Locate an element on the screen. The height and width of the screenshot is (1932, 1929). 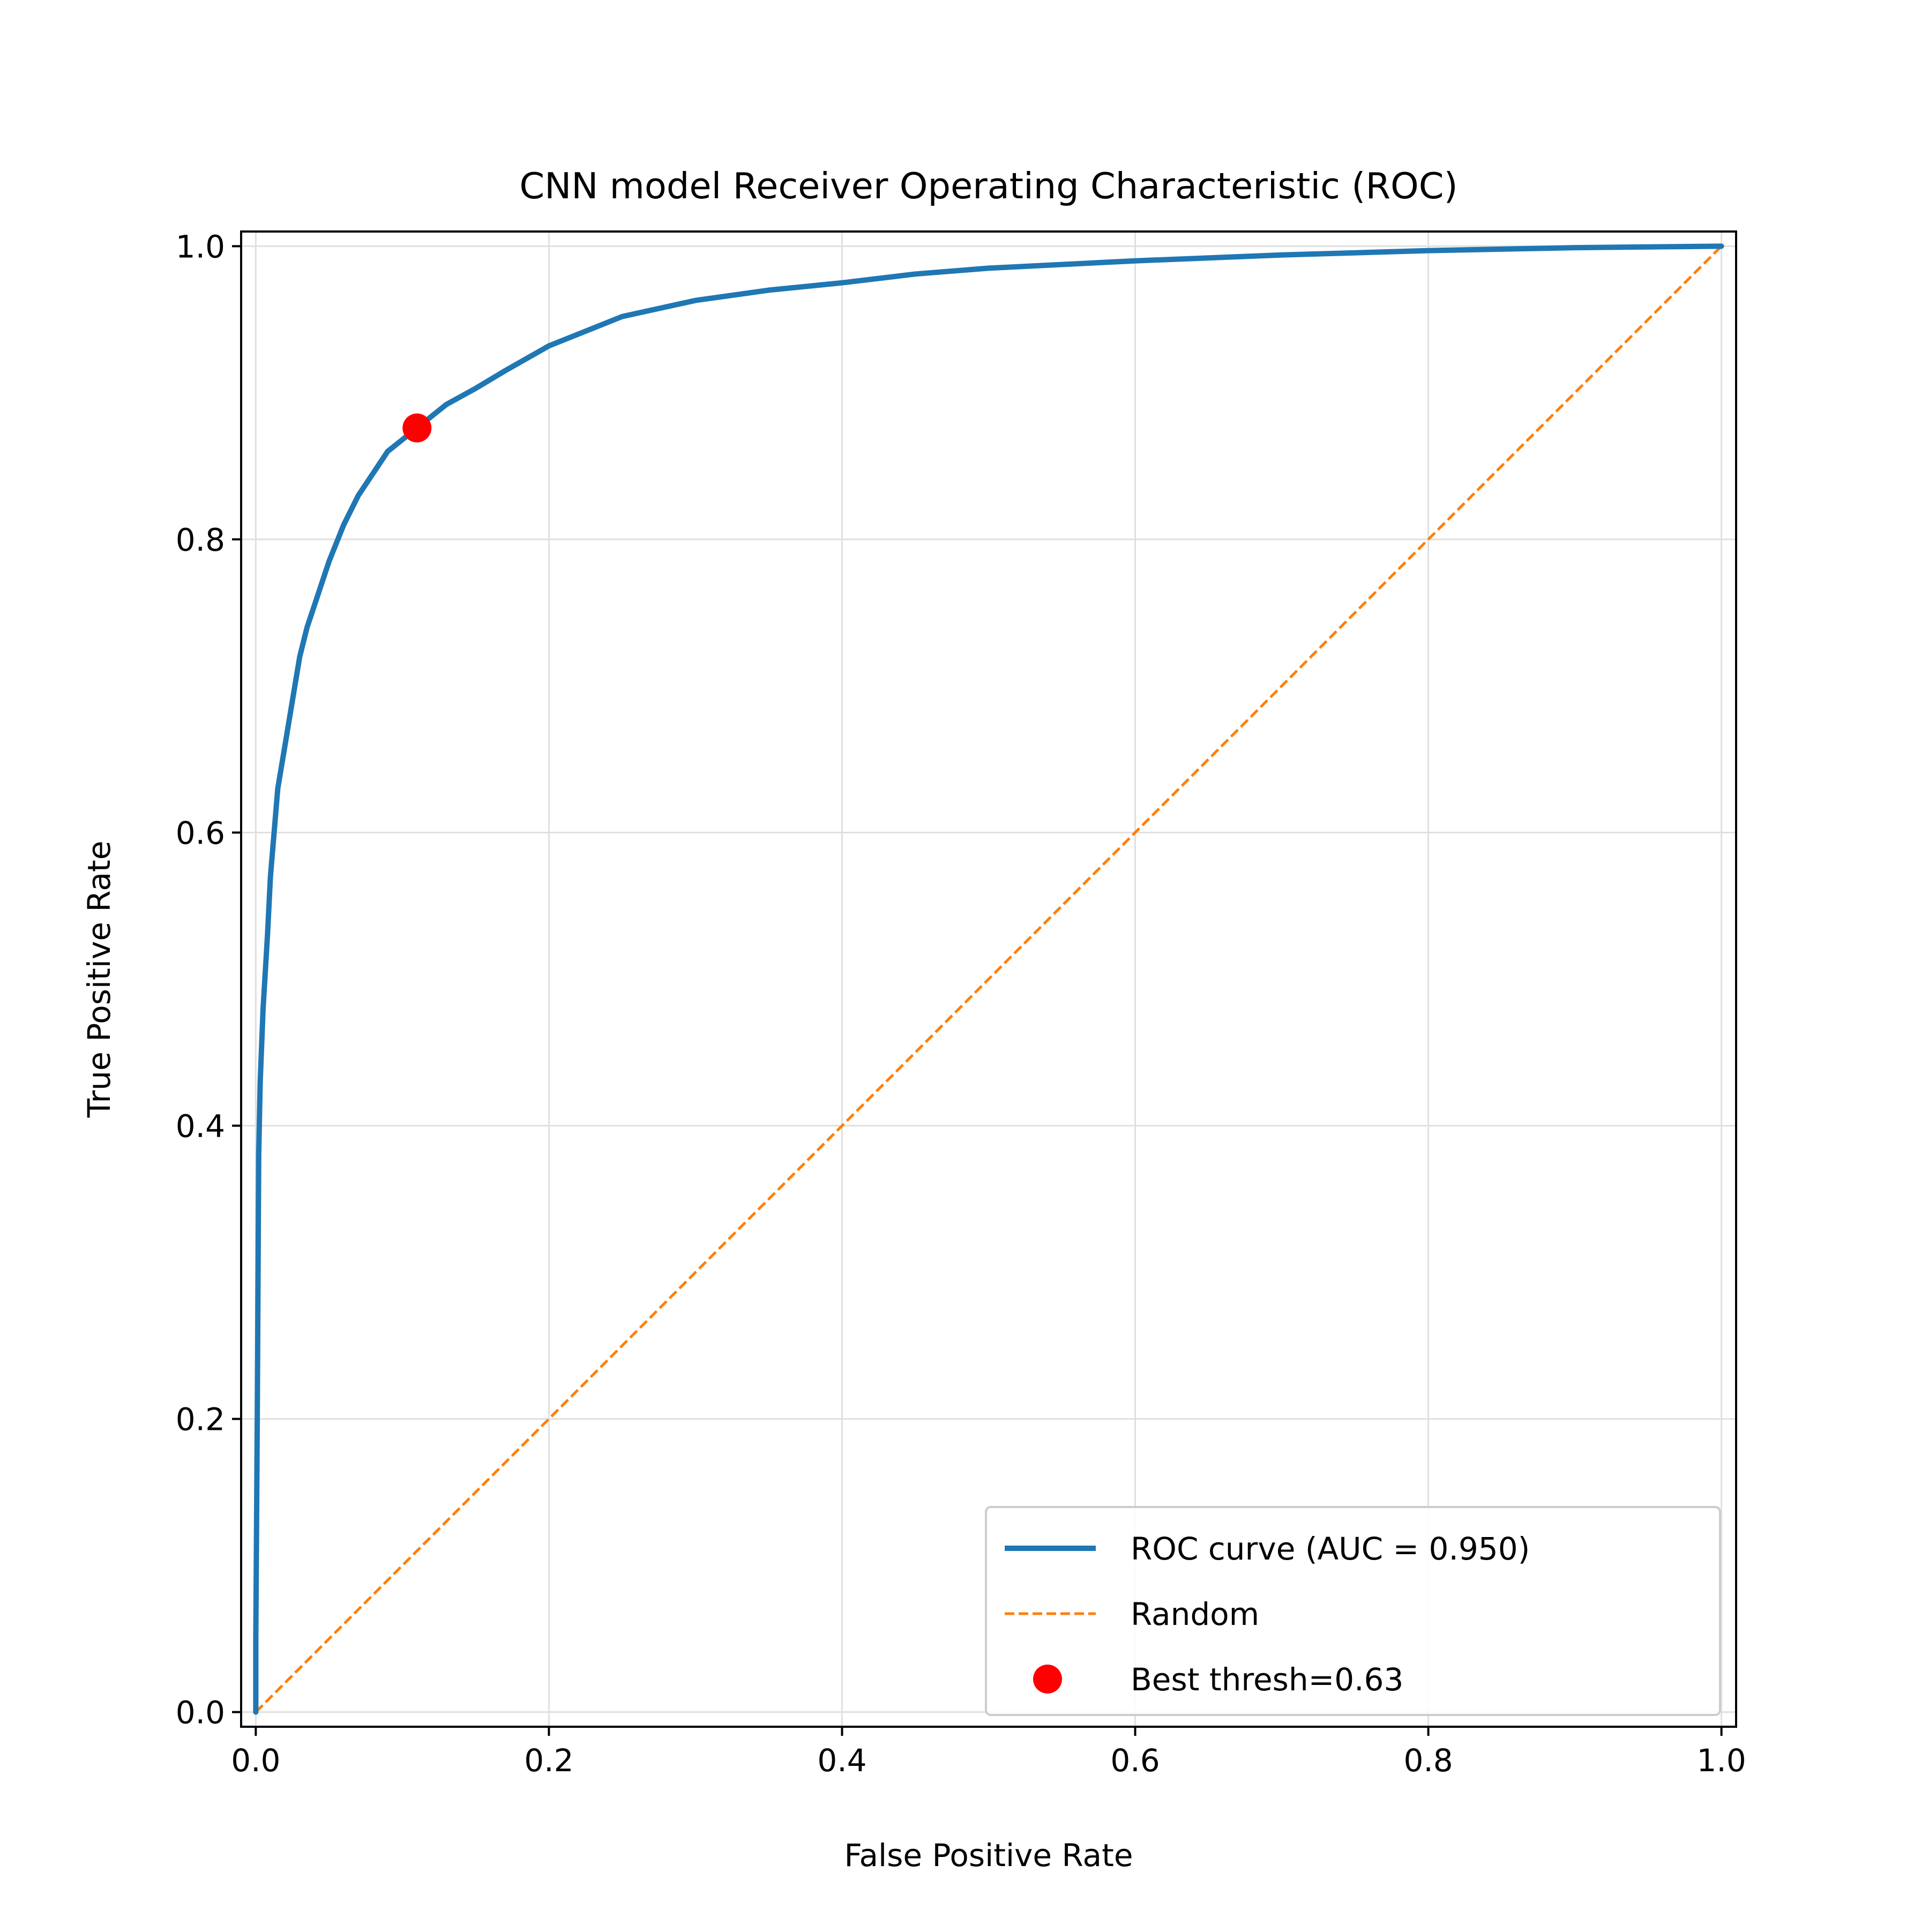
x-tick-label: 0.6 is located at coordinates (1135, 1760).